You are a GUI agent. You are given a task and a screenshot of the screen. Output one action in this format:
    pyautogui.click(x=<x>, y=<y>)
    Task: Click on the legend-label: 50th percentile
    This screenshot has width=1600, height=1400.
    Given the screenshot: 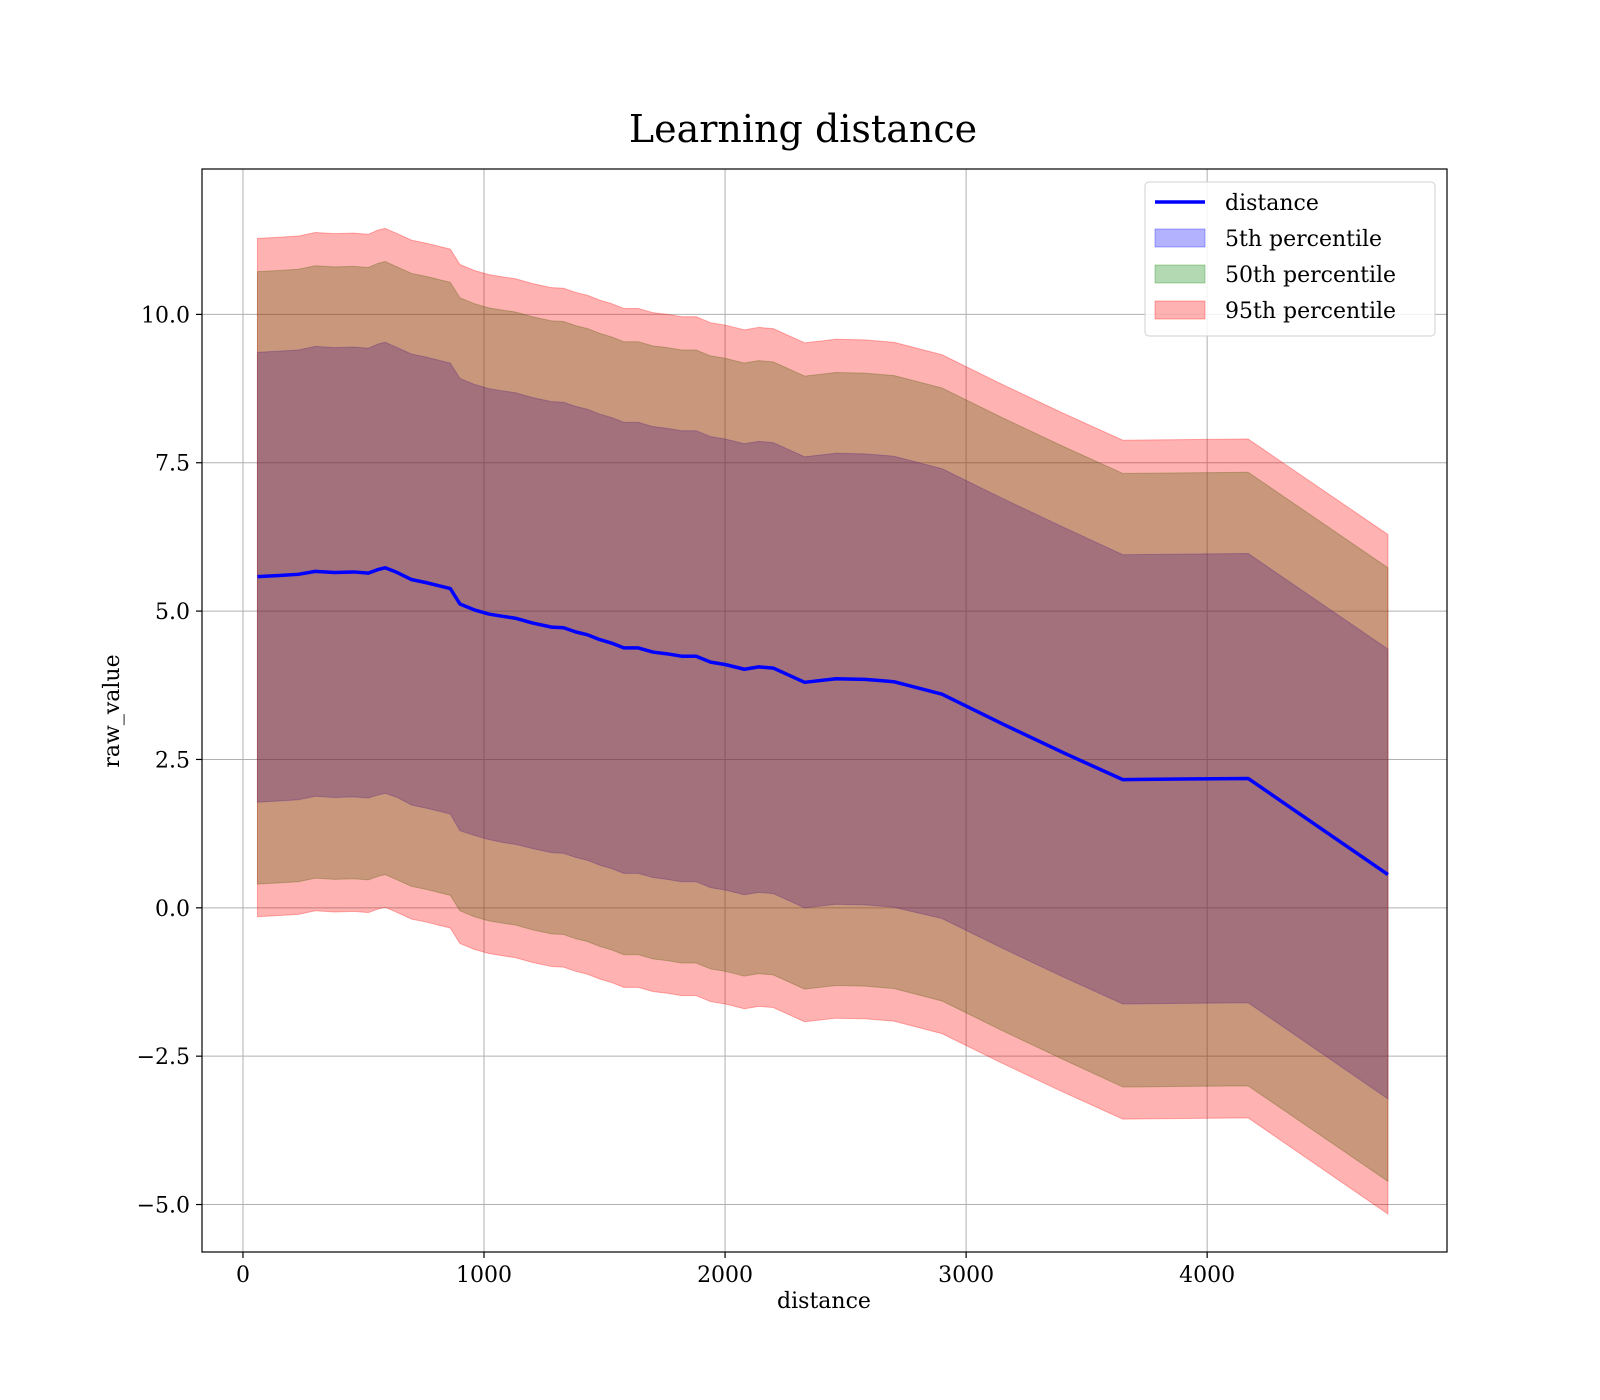 What is the action you would take?
    pyautogui.click(x=1310, y=275)
    